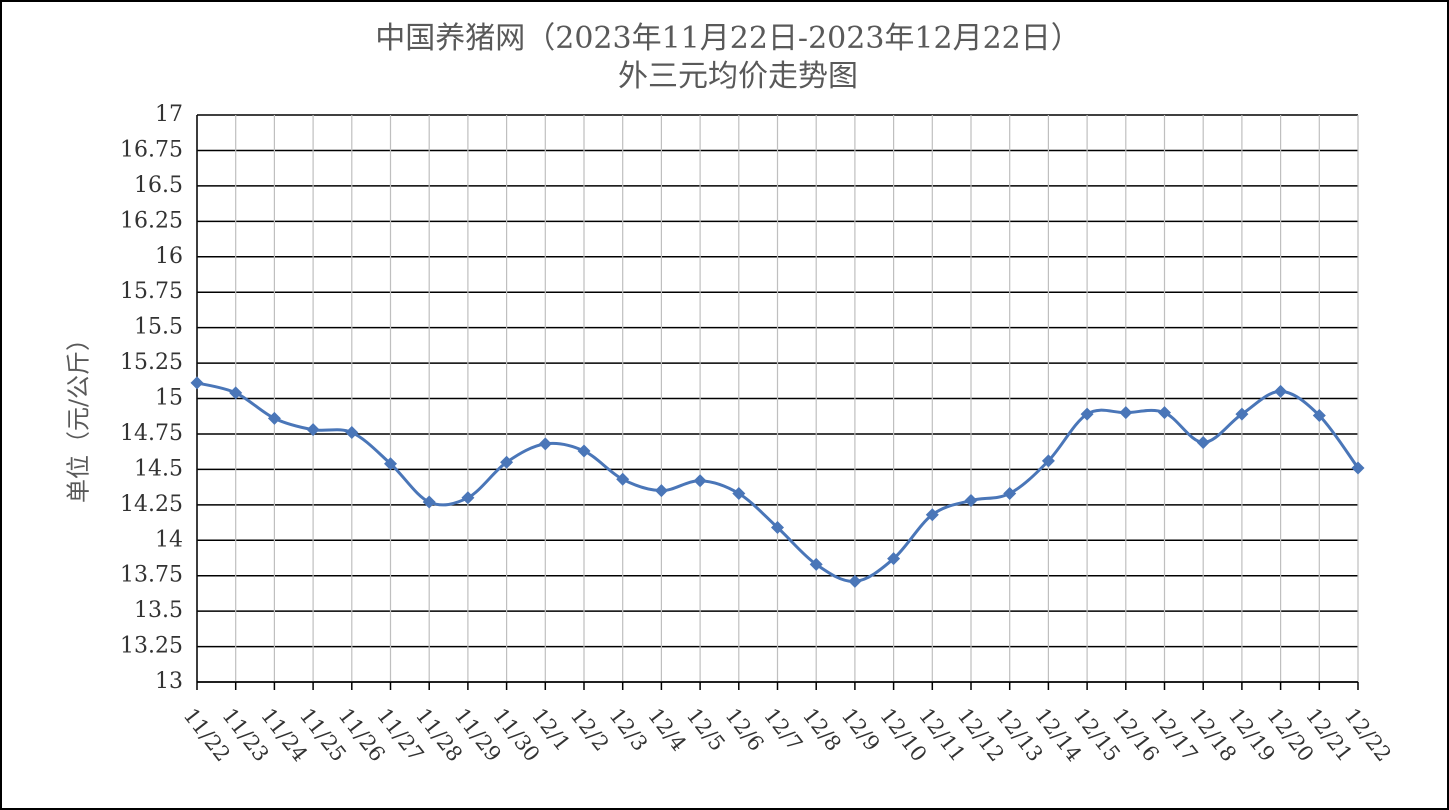 The image size is (1449, 810). Describe the element at coordinates (169, 256) in the screenshot. I see `y-tick-label: 16` at that location.